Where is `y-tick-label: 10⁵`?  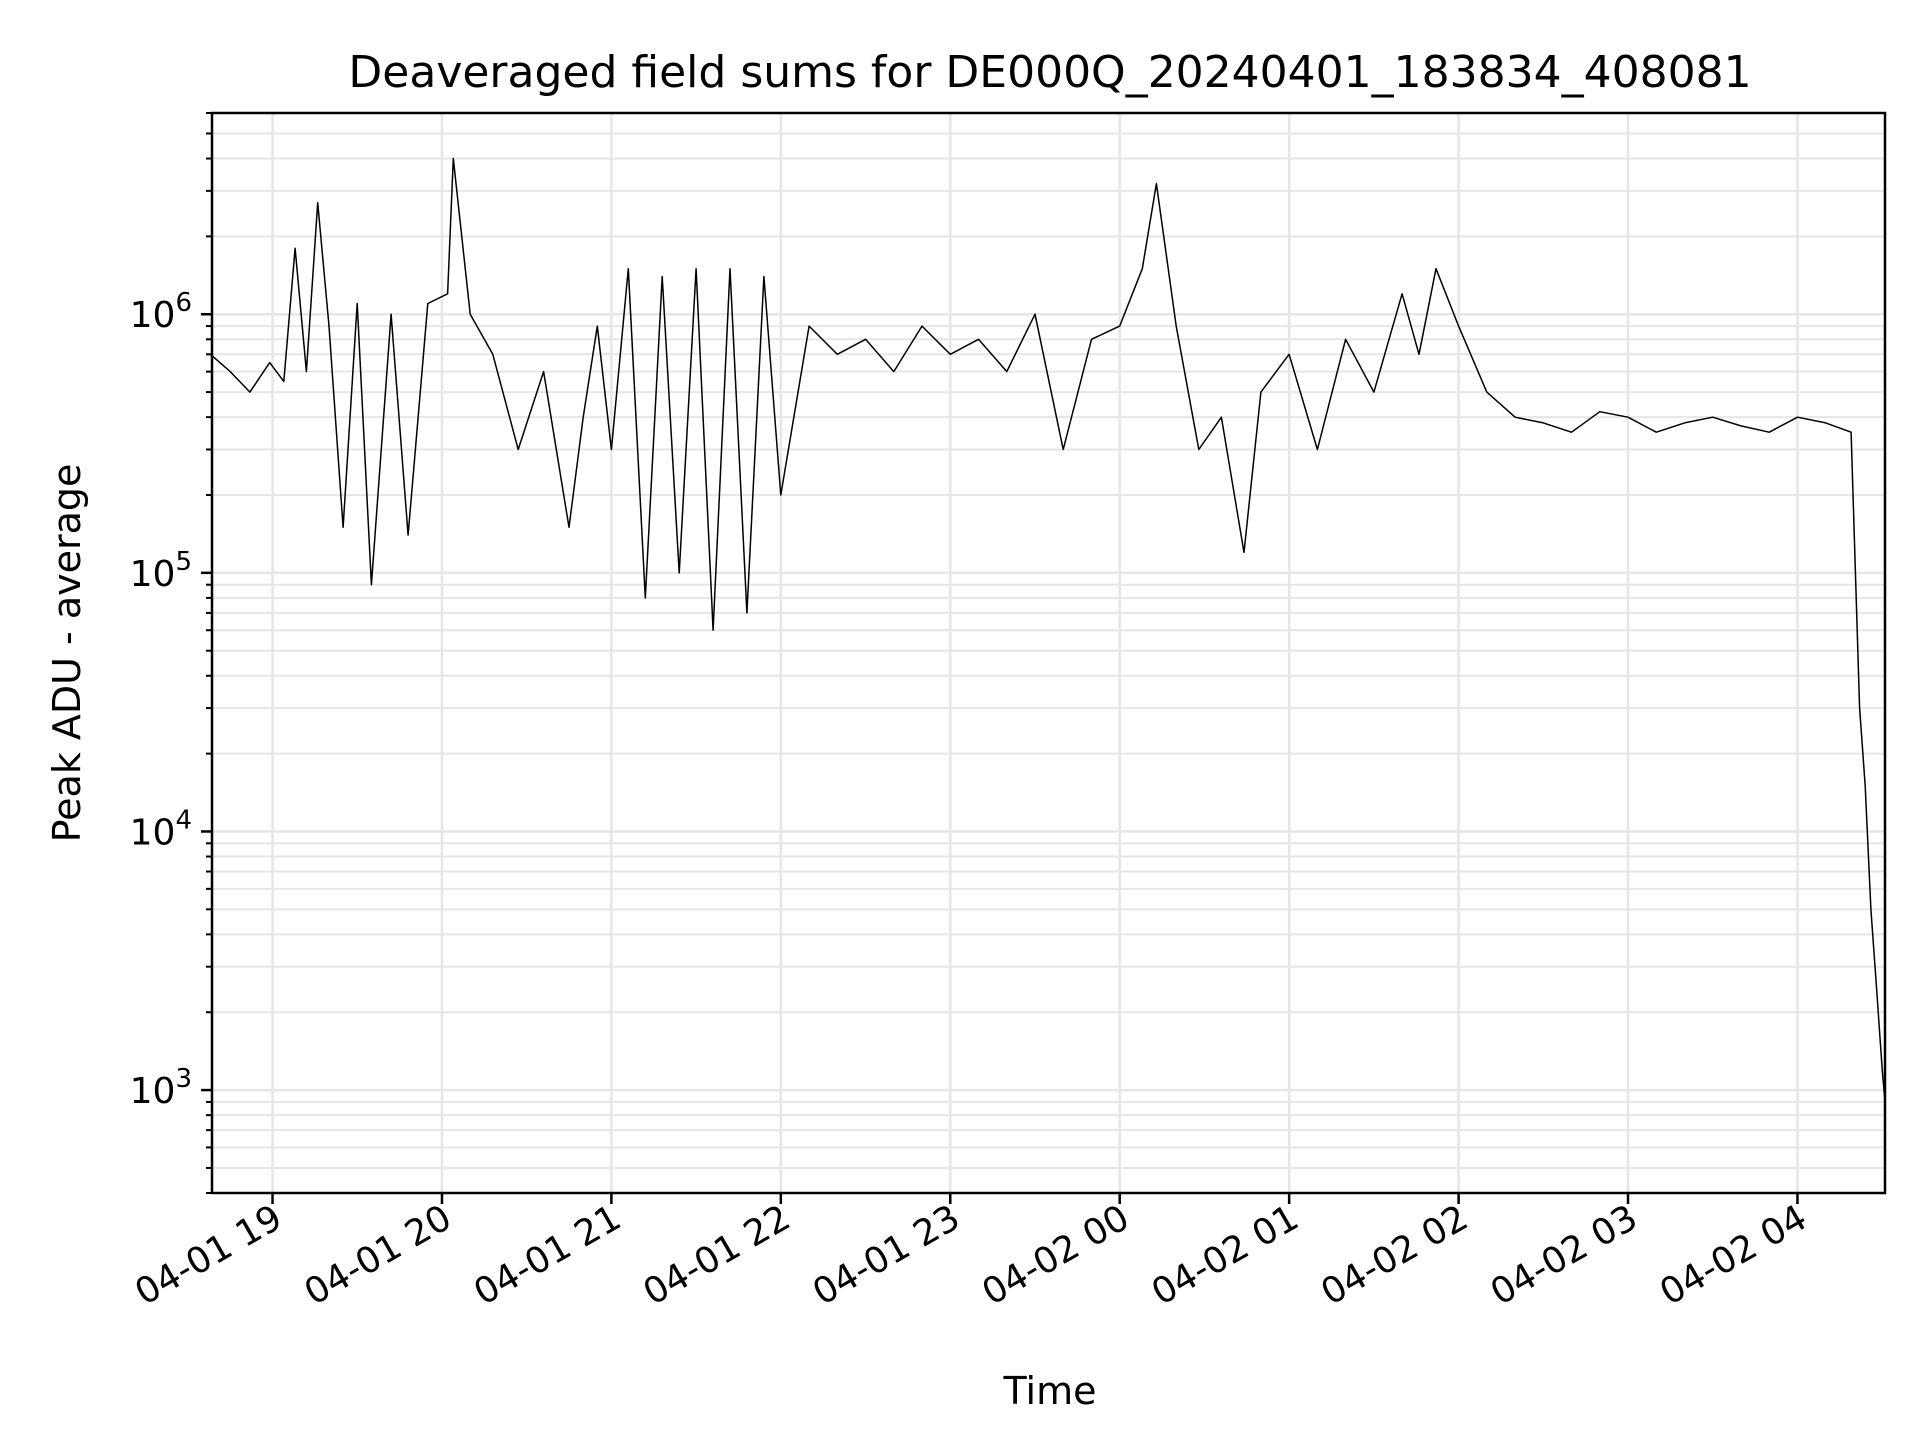 y-tick-label: 10⁵ is located at coordinates (161, 571).